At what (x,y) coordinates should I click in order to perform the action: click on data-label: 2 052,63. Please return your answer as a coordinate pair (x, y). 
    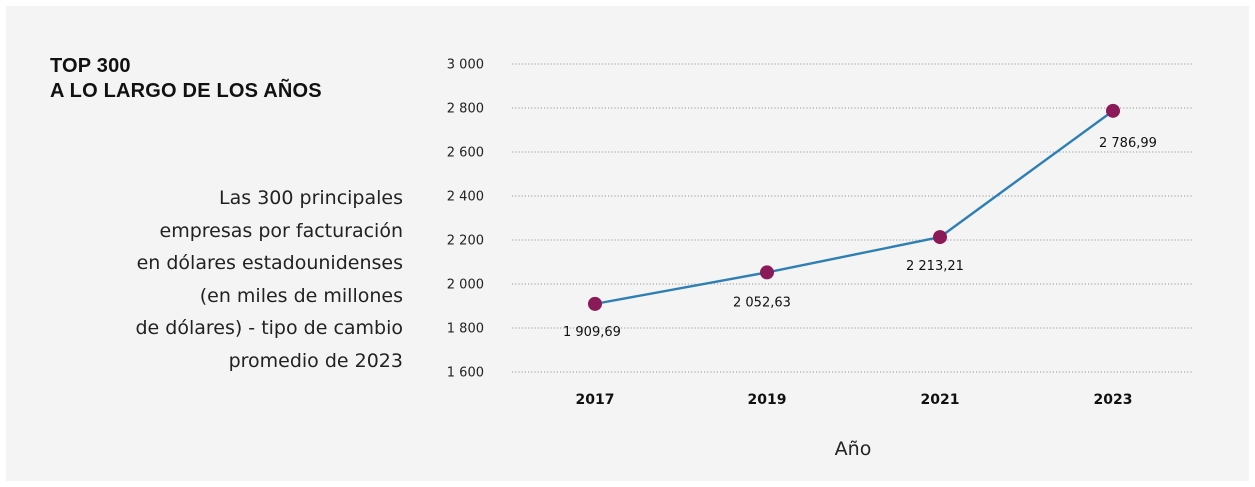
    Looking at the image, I should click on (762, 302).